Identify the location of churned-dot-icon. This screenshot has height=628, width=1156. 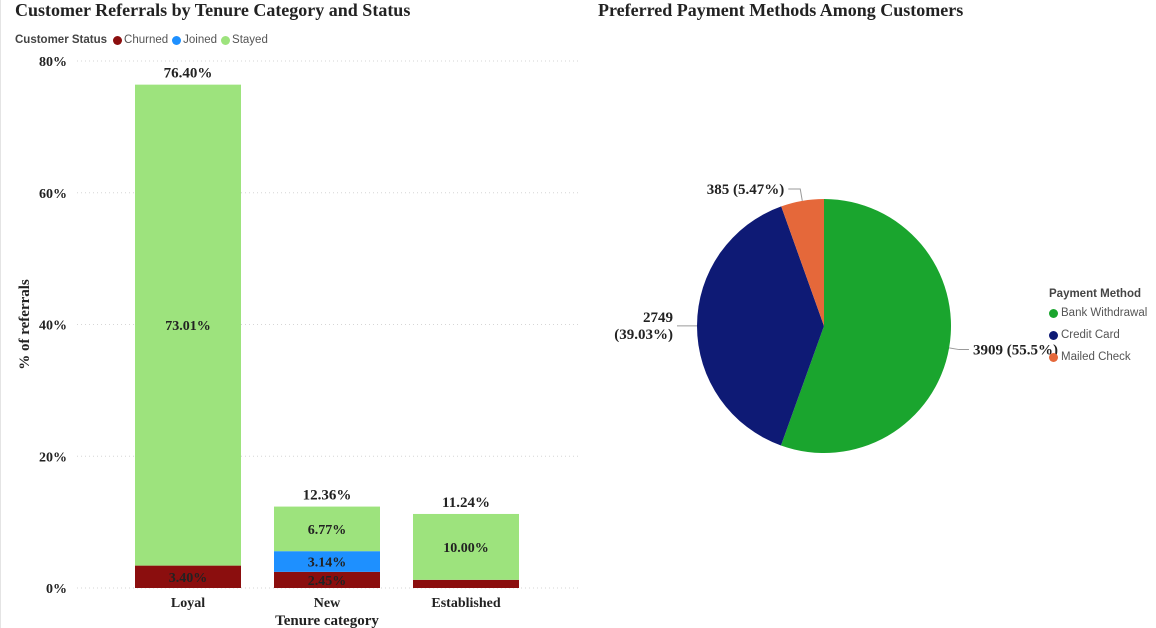
(118, 40).